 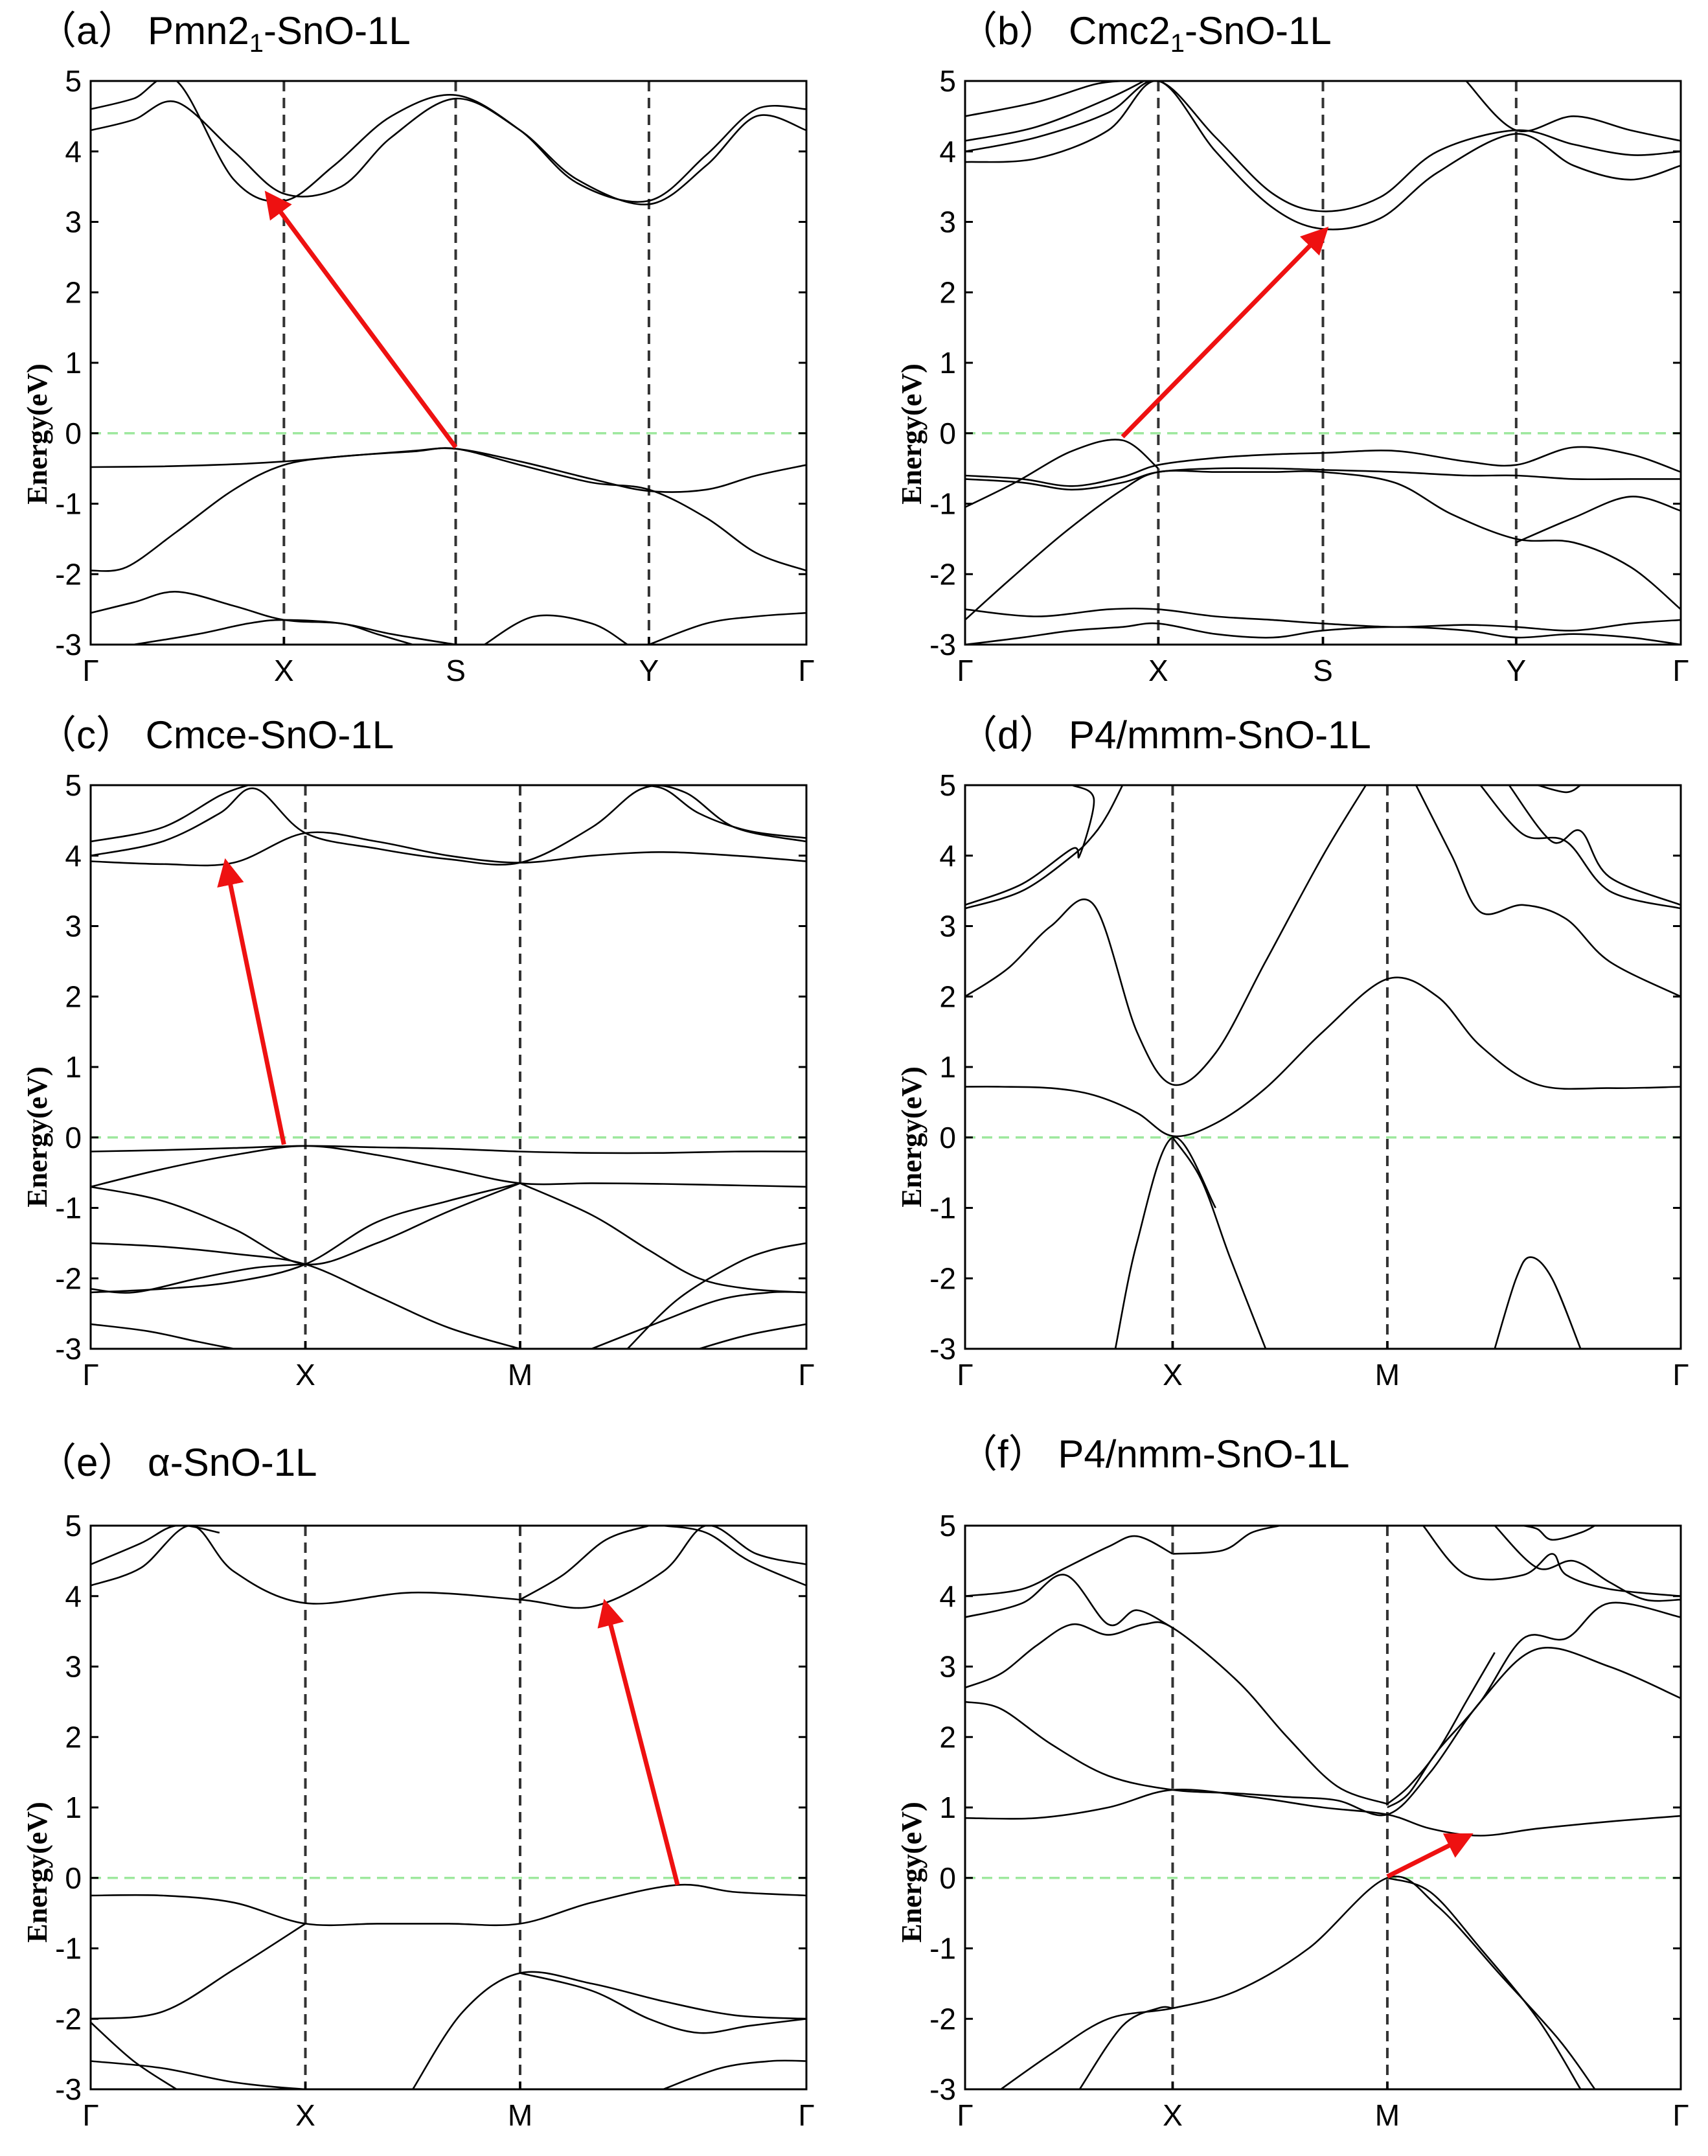 What do you see at coordinates (942, 504) in the screenshot?
I see `panel-b-ytick-label-6: -1` at bounding box center [942, 504].